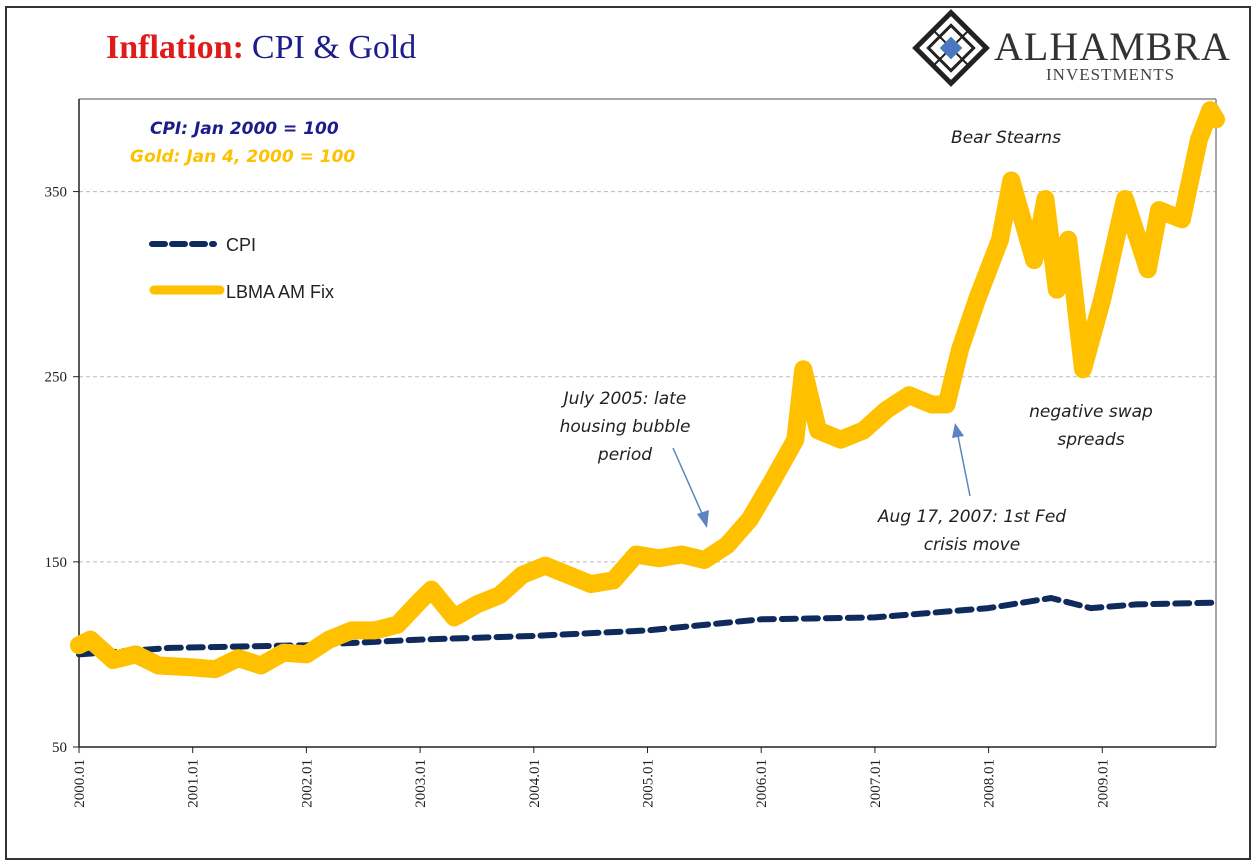 This screenshot has width=1256, height=868. Describe the element at coordinates (971, 517) in the screenshot. I see `annotation-line: Aug 17, 2007: 1st Fed` at that location.